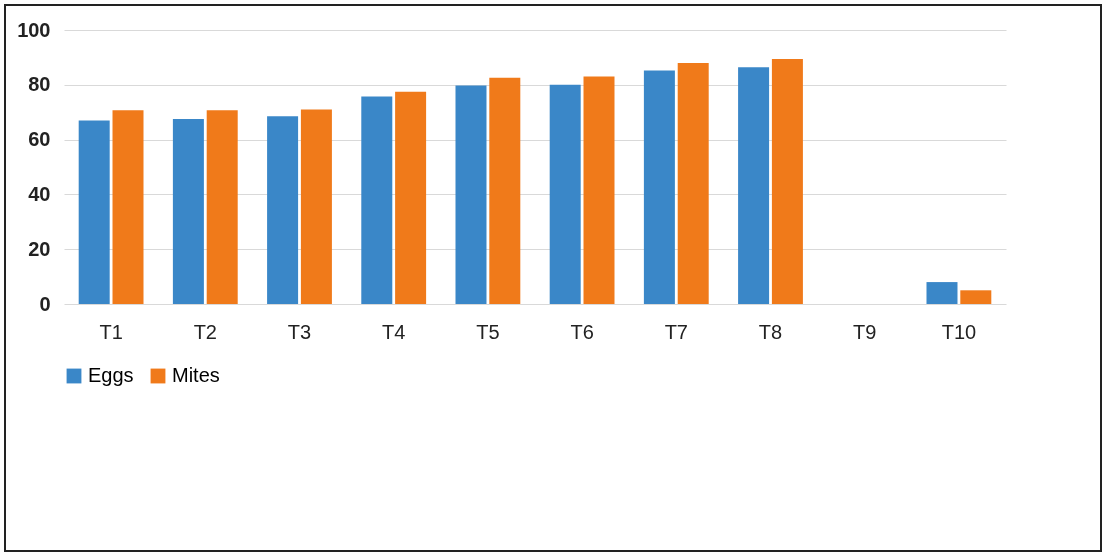 This screenshot has height=558, width=1106. What do you see at coordinates (196, 375) in the screenshot?
I see `legend-label: Mites` at bounding box center [196, 375].